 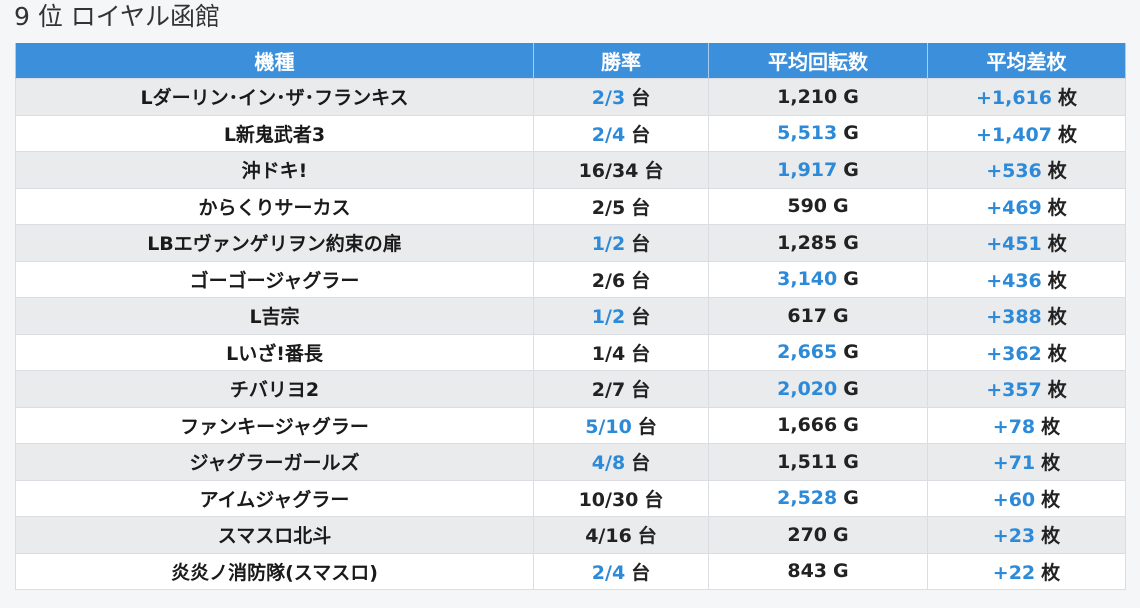 I want to click on machine-name: L新鬼武者3, so click(x=274, y=134).